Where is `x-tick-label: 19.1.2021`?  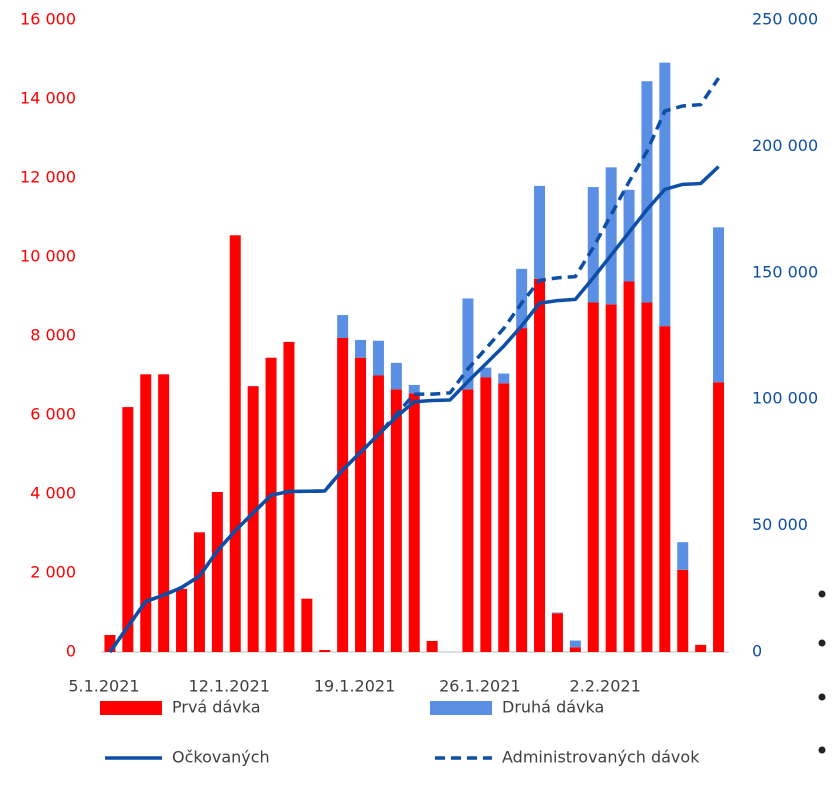 x-tick-label: 19.1.2021 is located at coordinates (354, 686).